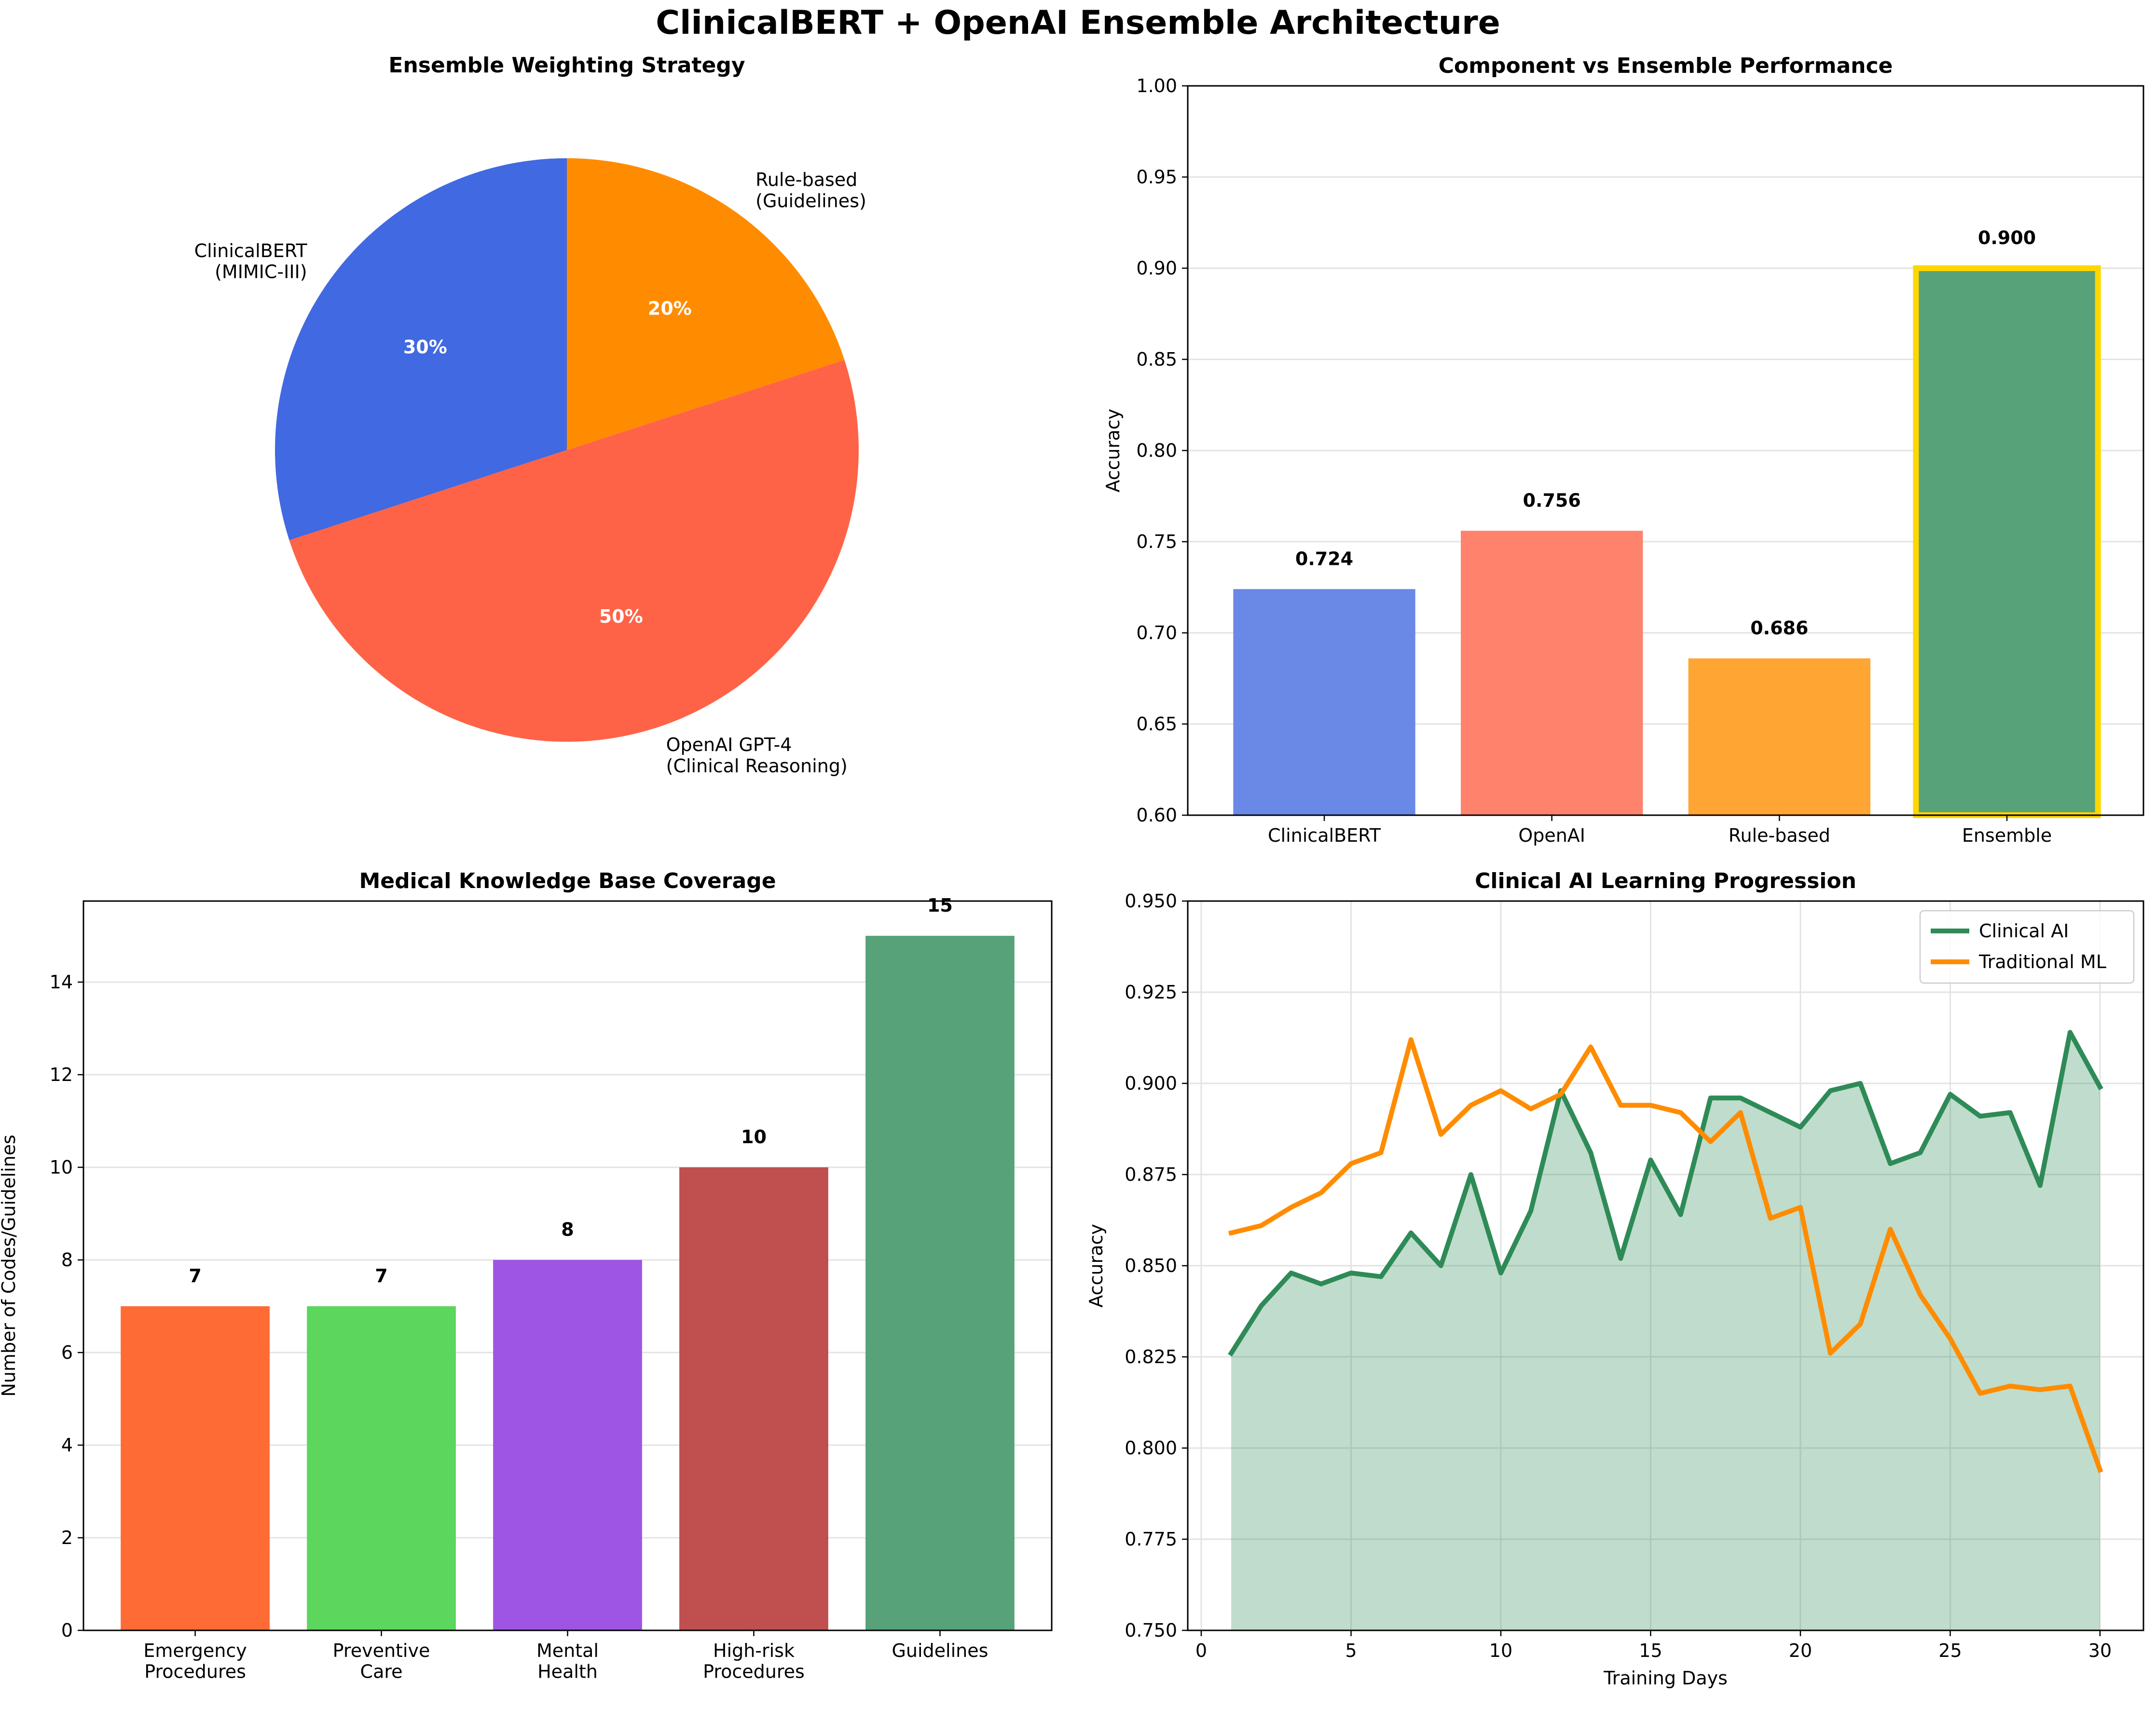 This screenshot has width=2156, height=1709. I want to click on chart-title: Medical Knowledge Base Coverage, so click(567, 881).